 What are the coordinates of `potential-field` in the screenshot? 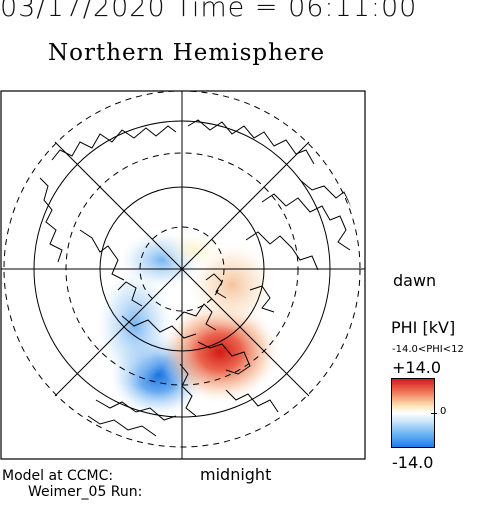 It's located at (188, 323).